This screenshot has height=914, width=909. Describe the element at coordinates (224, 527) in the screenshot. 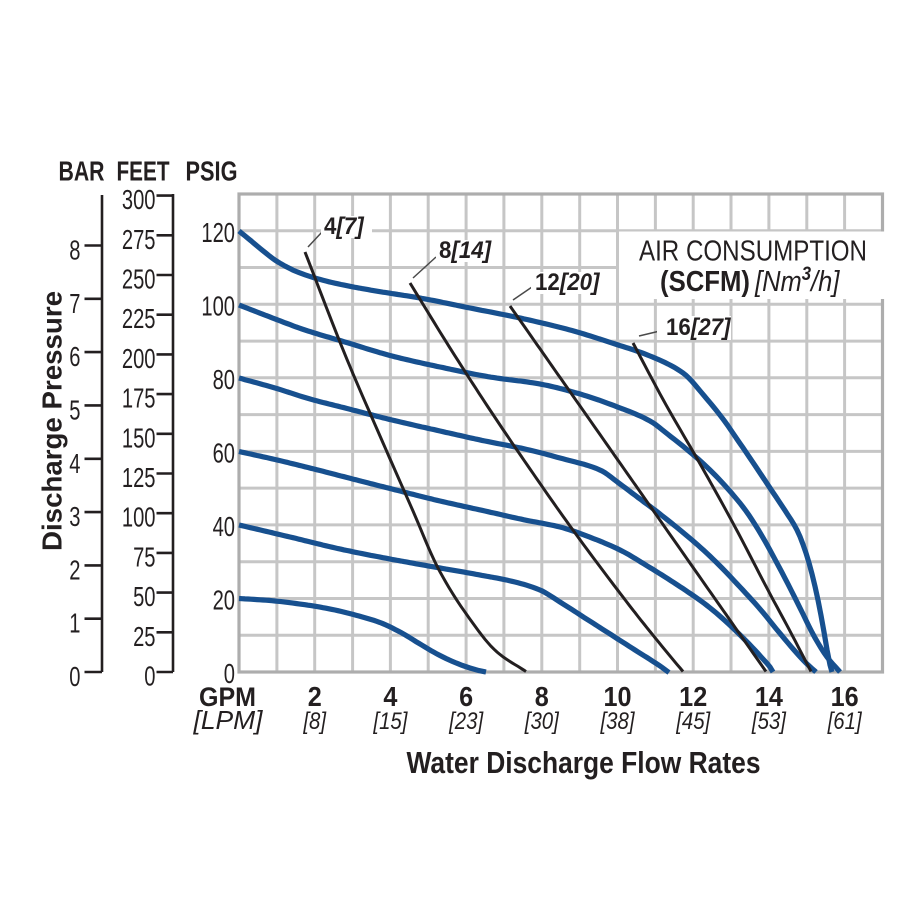

I see `svg-text: 40` at that location.